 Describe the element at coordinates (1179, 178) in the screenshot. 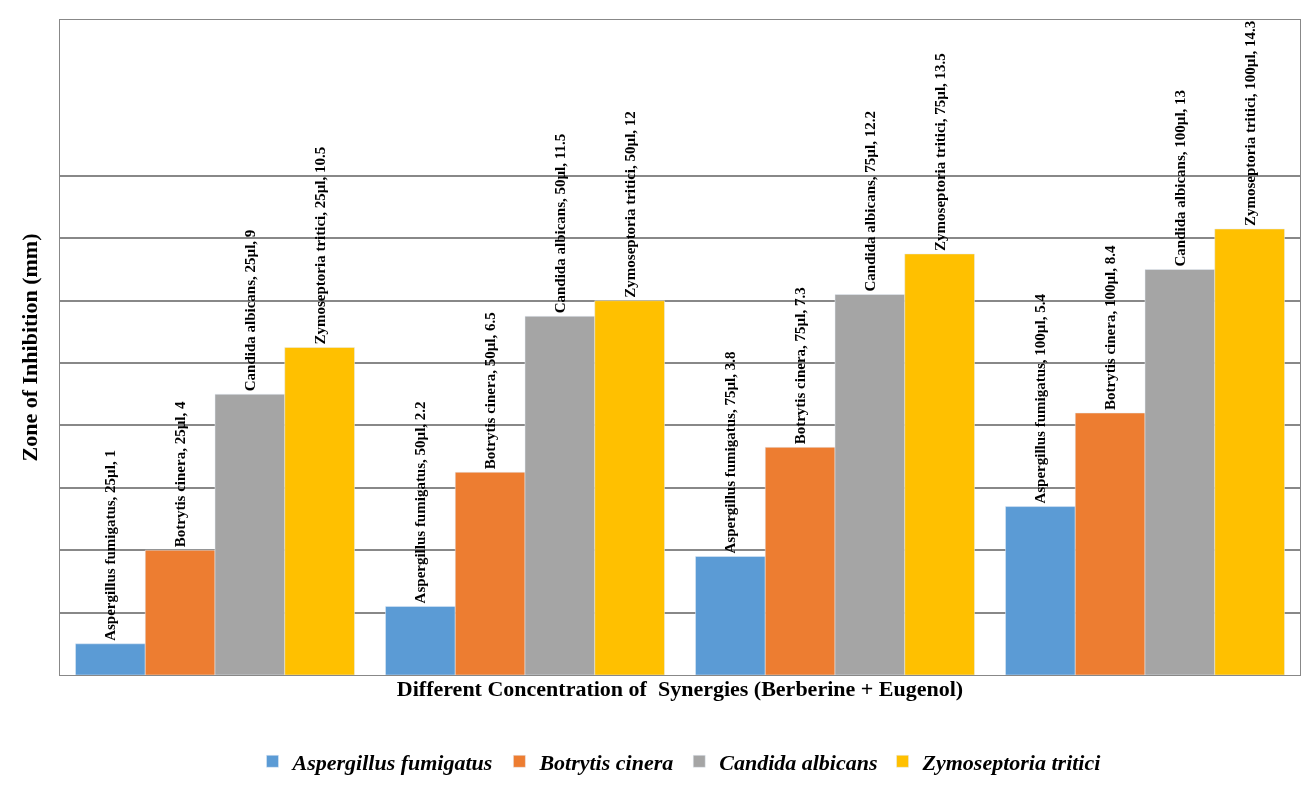

I see `data-label: Candida albicans, 100µl, 13` at that location.